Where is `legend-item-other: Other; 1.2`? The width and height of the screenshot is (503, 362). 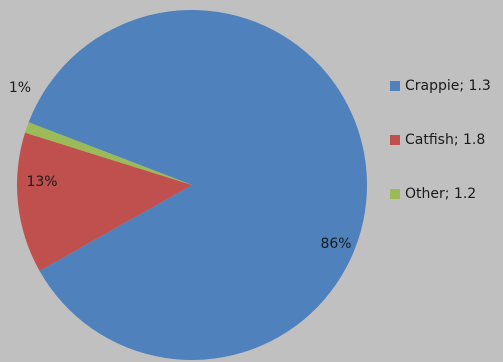
legend-item-other: Other; 1.2 is located at coordinates (446, 194).